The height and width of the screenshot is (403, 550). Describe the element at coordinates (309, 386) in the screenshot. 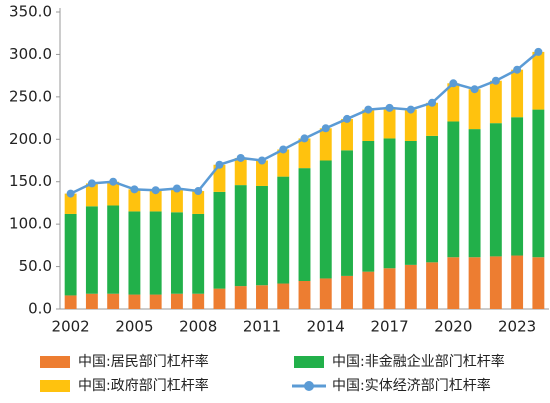

I see `legend-marker` at that location.